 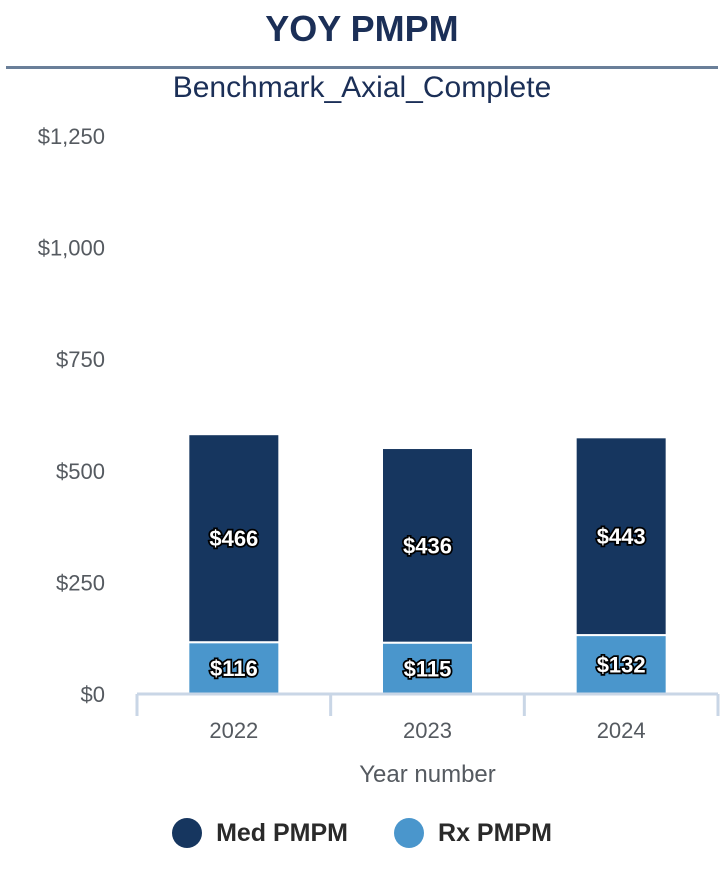 What do you see at coordinates (282, 832) in the screenshot?
I see `legend-label-med: Med PMPM` at bounding box center [282, 832].